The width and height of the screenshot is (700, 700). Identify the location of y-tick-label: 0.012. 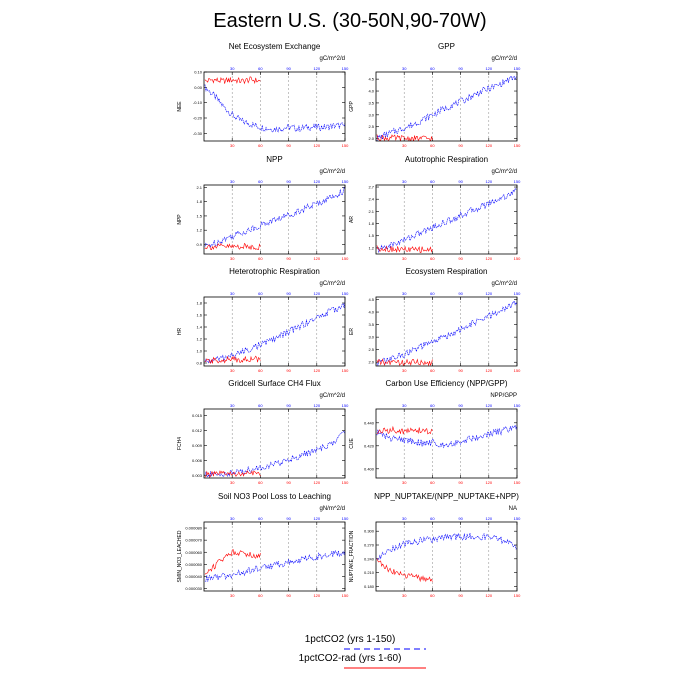
(197, 430).